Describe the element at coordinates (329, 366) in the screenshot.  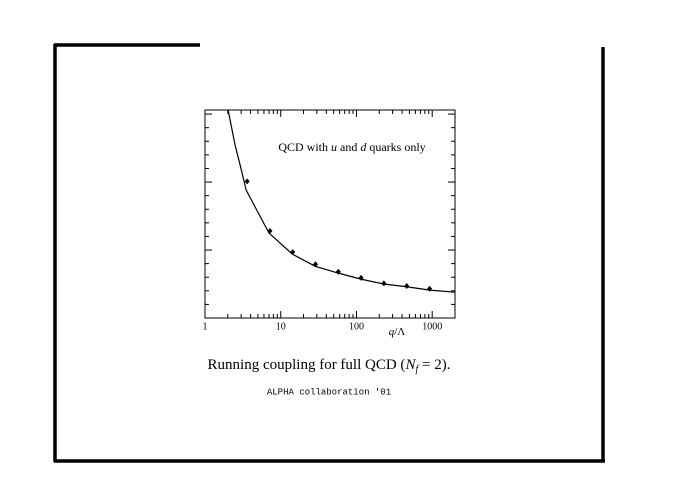
I see `caption: Running coupling for full QCD (Nf = 2).` at that location.